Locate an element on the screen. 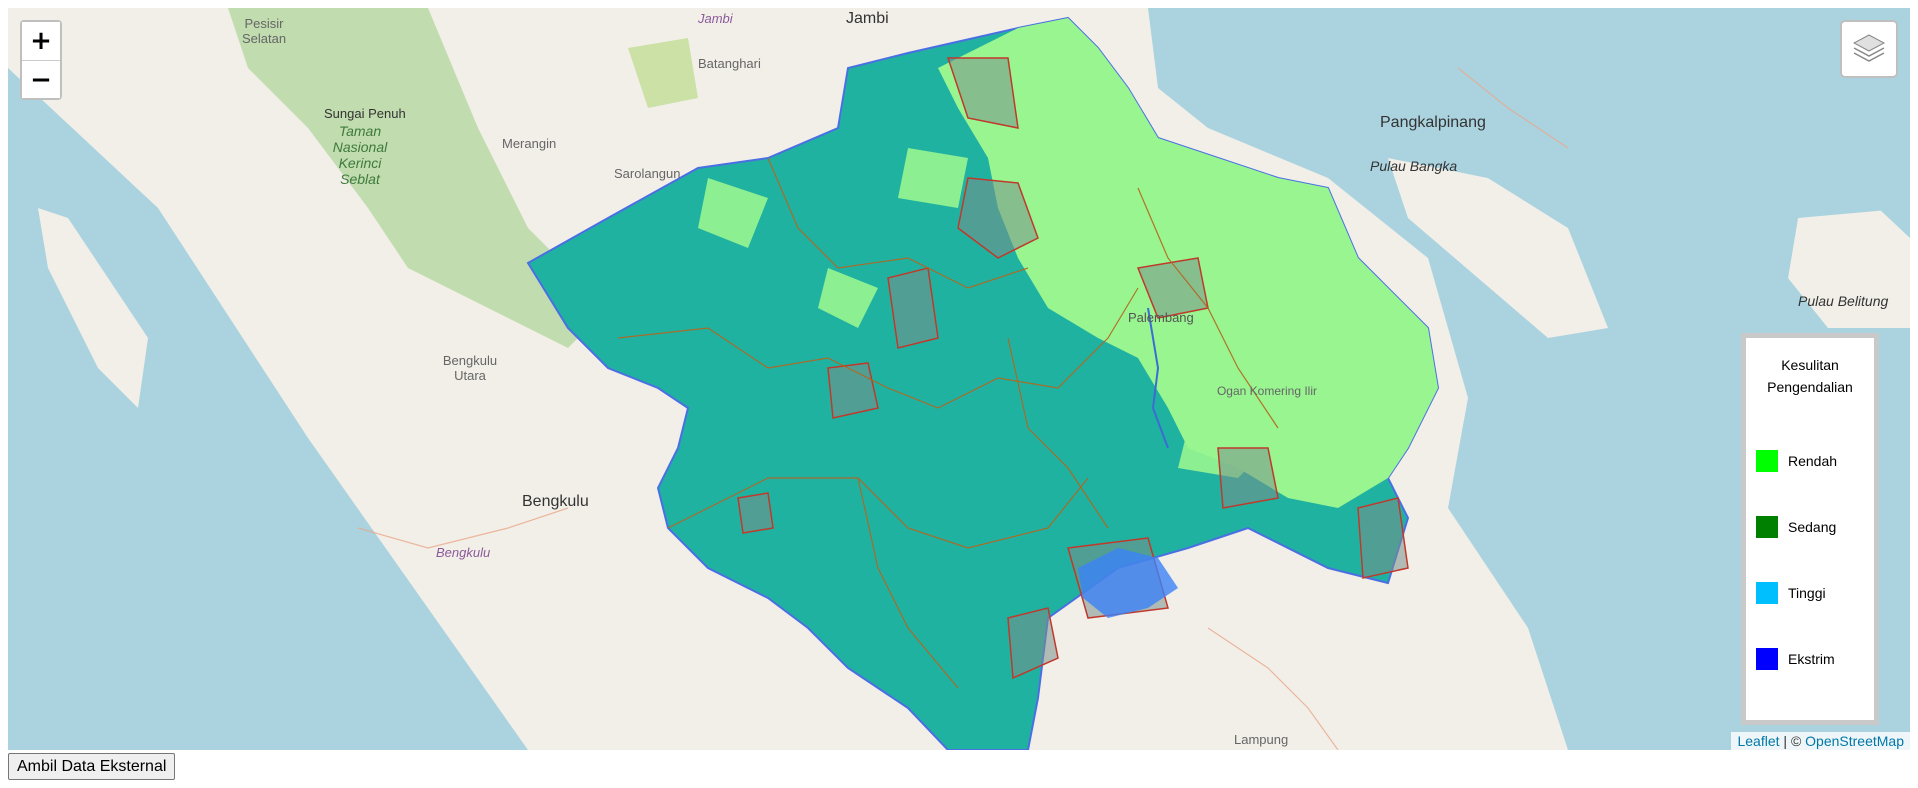 The image size is (1918, 788). label-pulau-belitung: Pulau Belitung is located at coordinates (1843, 301).